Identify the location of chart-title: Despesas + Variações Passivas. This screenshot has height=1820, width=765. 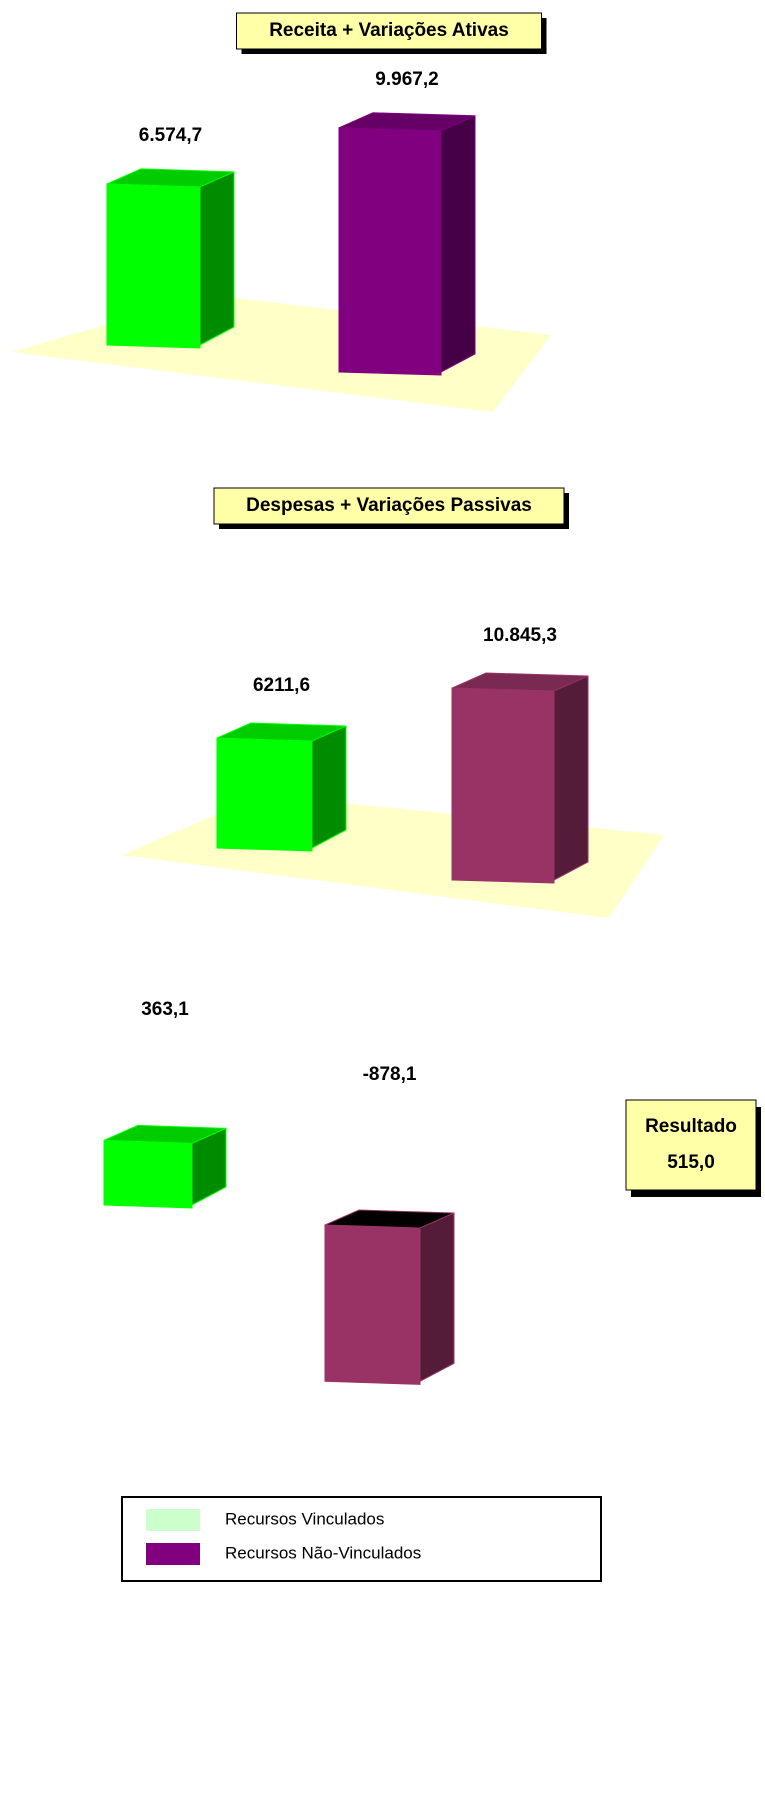
(389, 505).